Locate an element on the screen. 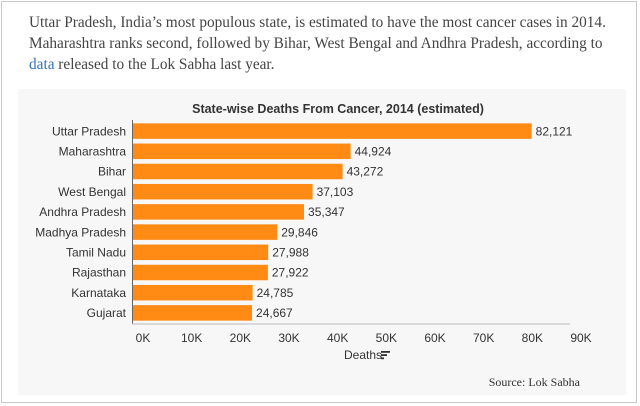 The width and height of the screenshot is (640, 406). data-label: 43,272 is located at coordinates (365, 172).